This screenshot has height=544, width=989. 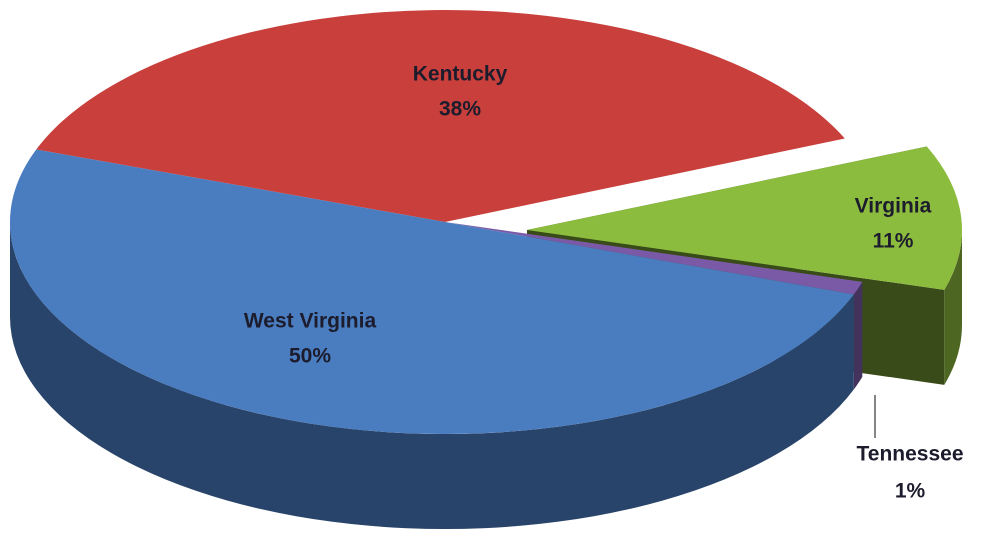 What do you see at coordinates (893, 241) in the screenshot?
I see `slice-value-label: 11%` at bounding box center [893, 241].